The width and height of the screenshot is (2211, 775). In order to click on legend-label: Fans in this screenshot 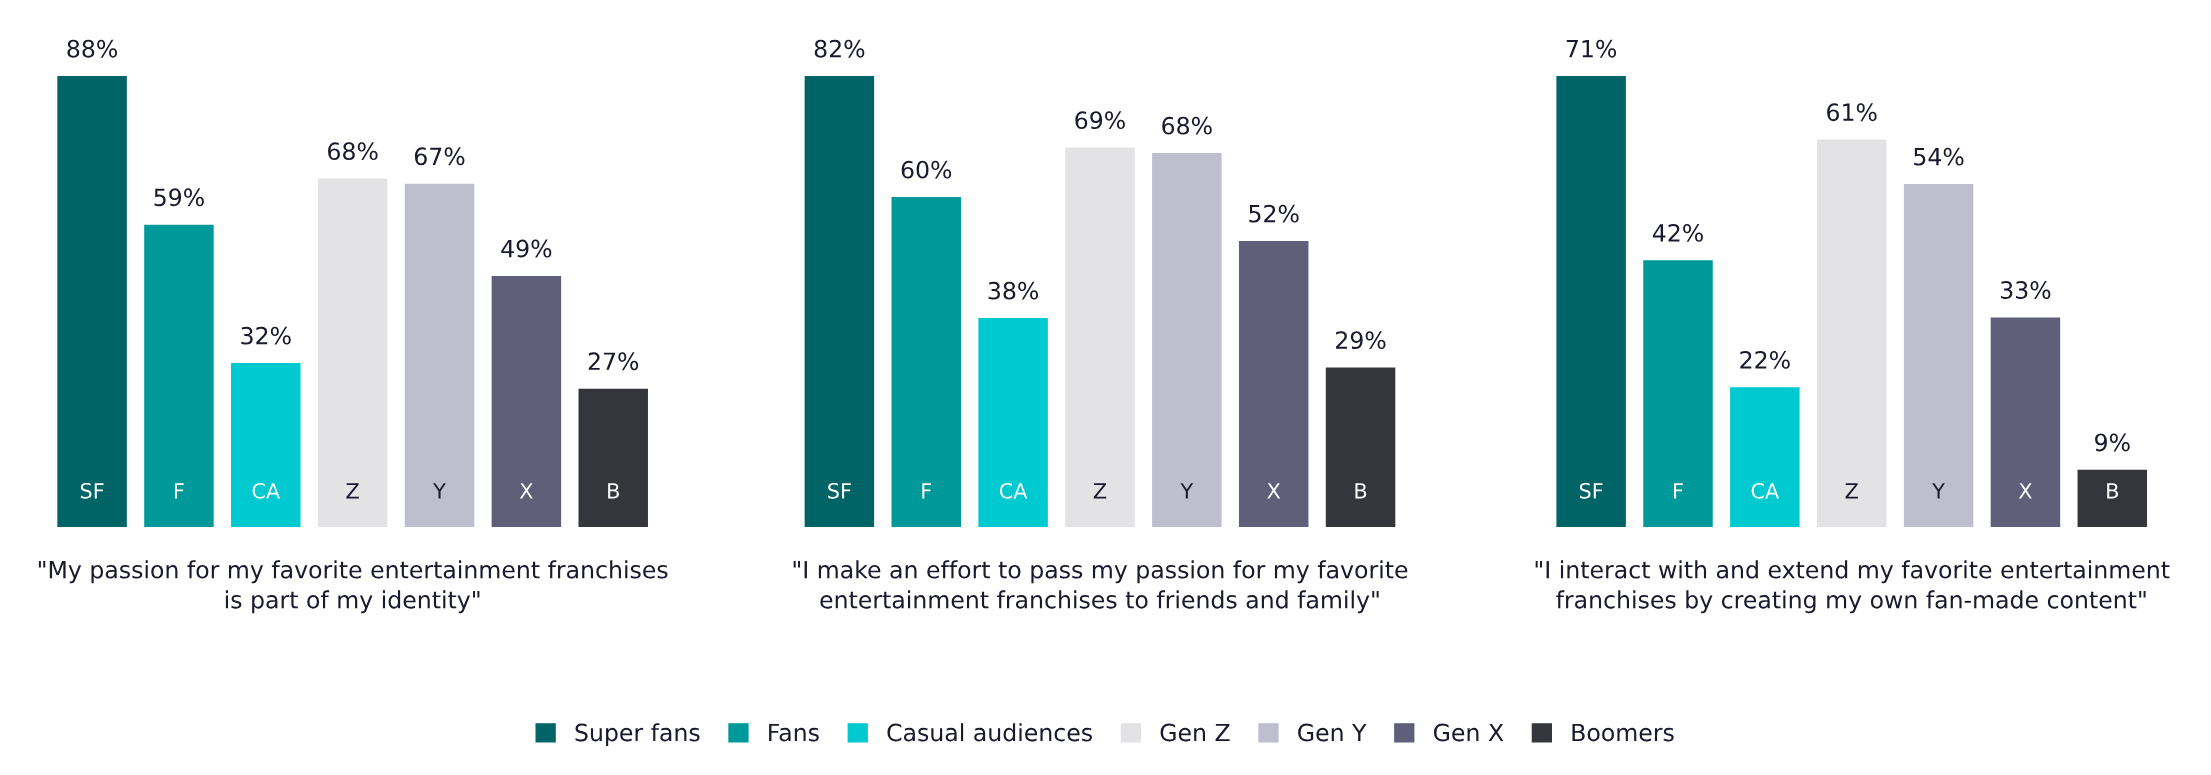, I will do `click(794, 732)`.